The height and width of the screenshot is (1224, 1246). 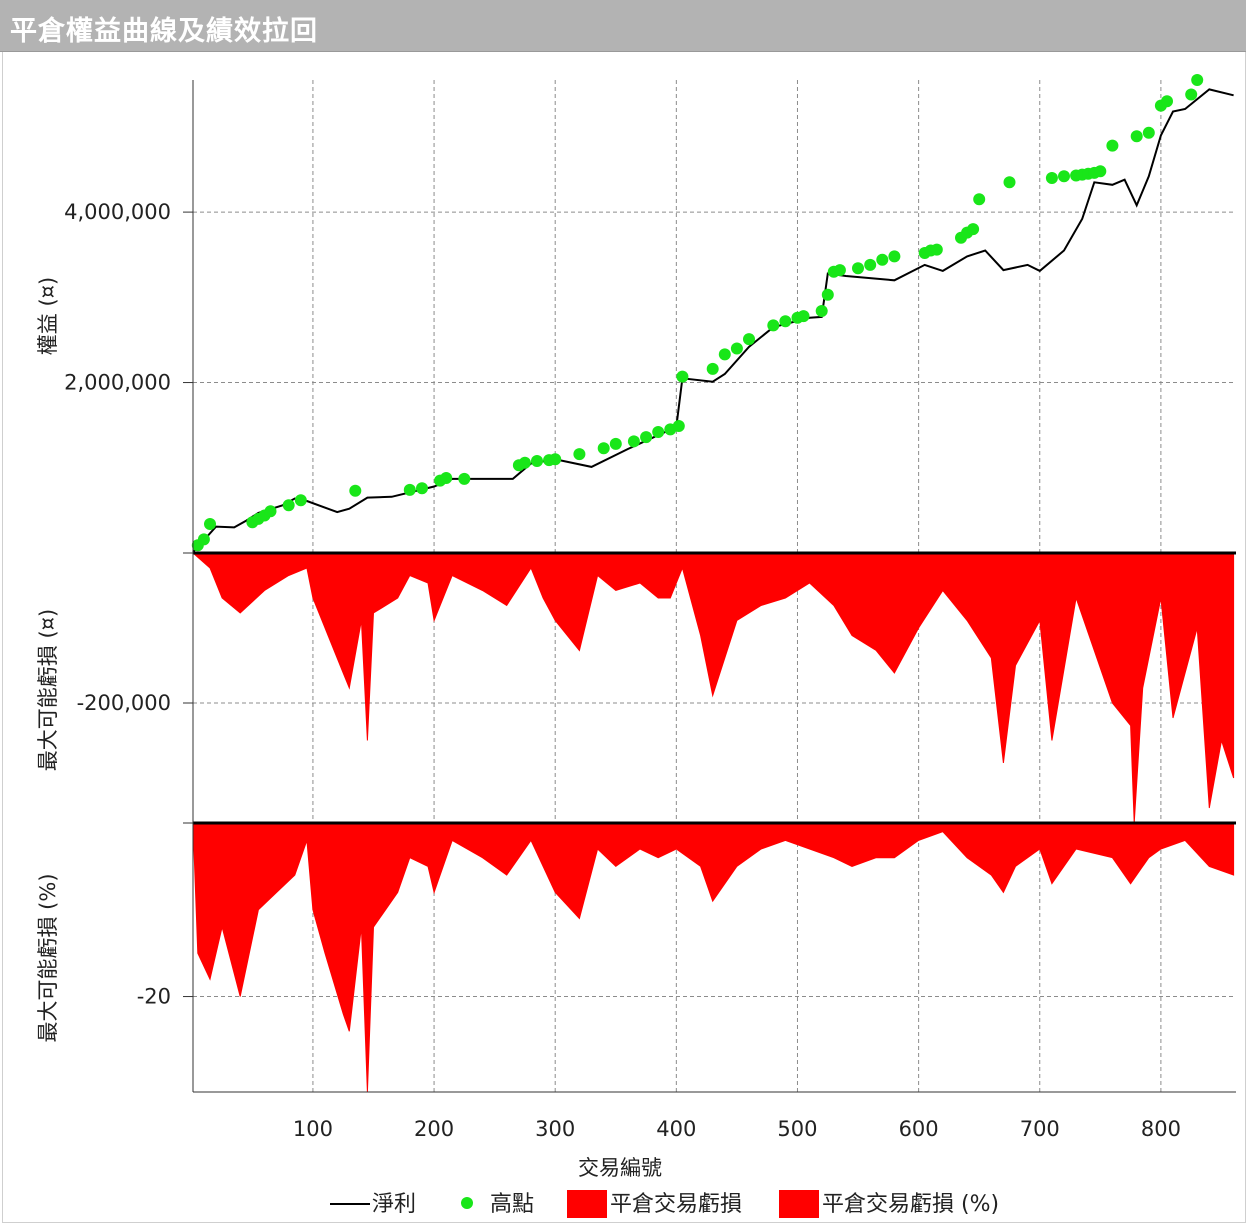 I want to click on window-title: 平倉權益曲線及績效拉回, so click(x=164, y=31).